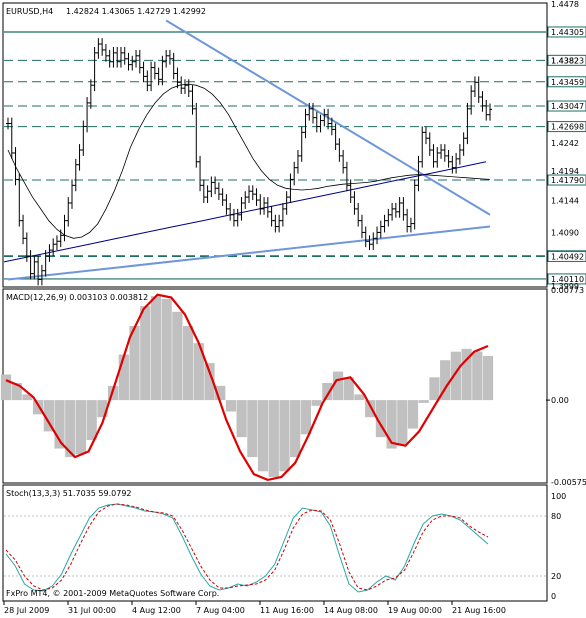 This screenshot has height=618, width=586. I want to click on price-y-tick: 1.4478, so click(565, 4).